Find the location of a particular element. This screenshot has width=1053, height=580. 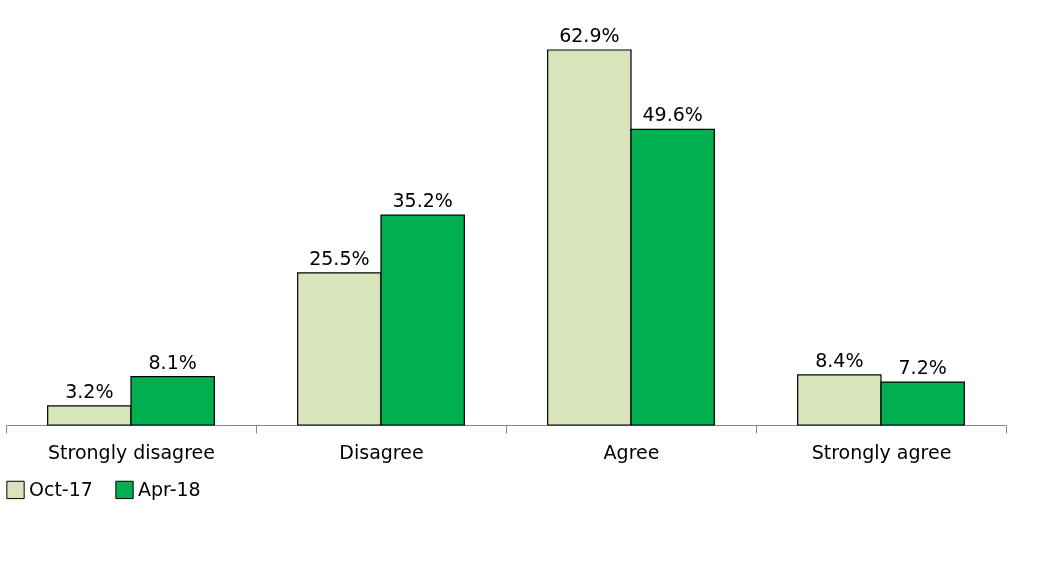

data-label: 3.2% is located at coordinates (89, 390).